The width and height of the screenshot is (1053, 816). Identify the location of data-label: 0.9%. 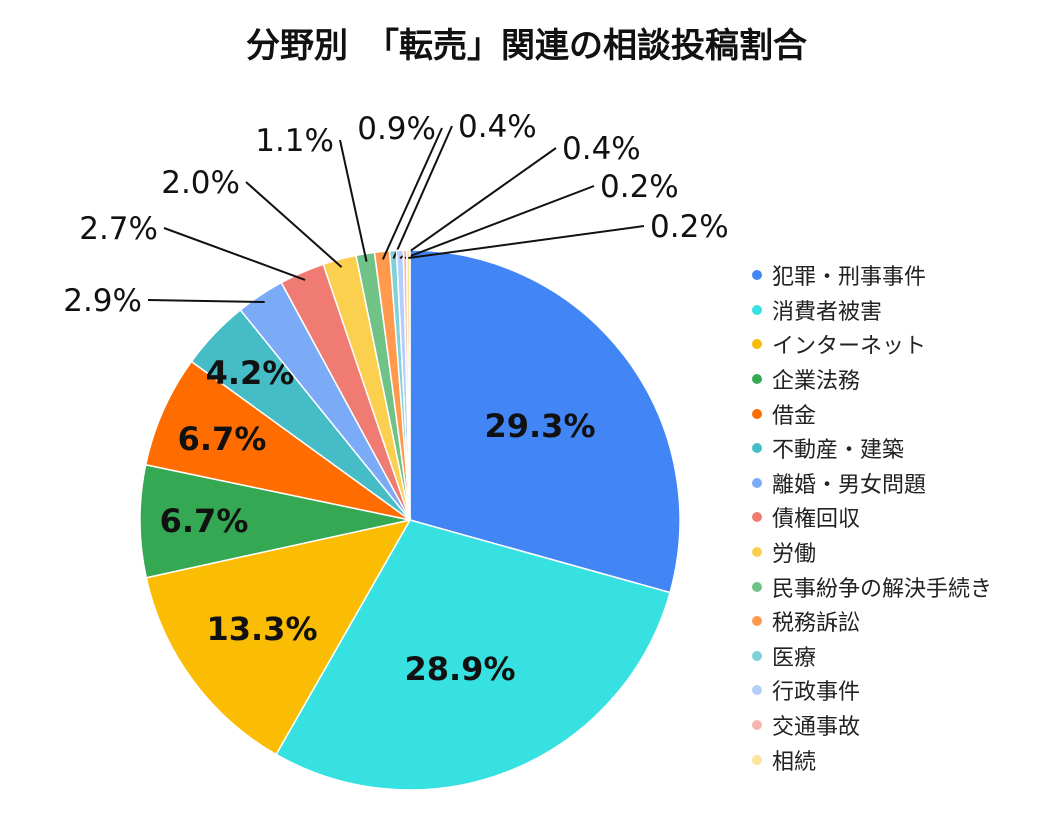
(396, 129).